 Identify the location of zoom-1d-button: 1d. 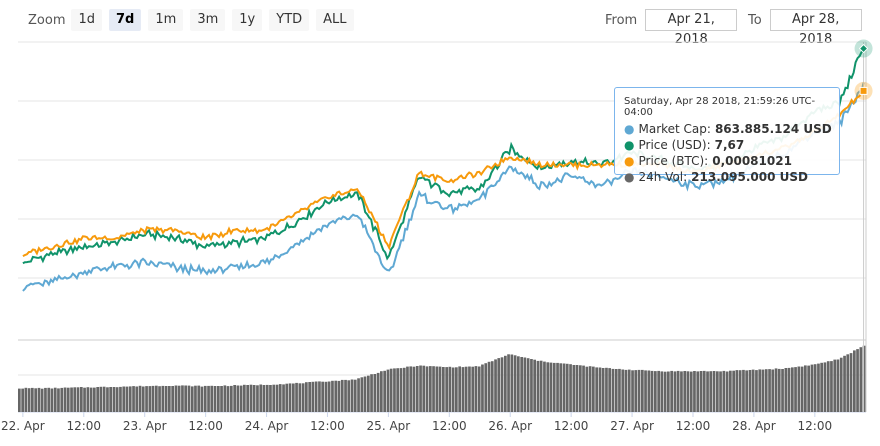
(87, 20).